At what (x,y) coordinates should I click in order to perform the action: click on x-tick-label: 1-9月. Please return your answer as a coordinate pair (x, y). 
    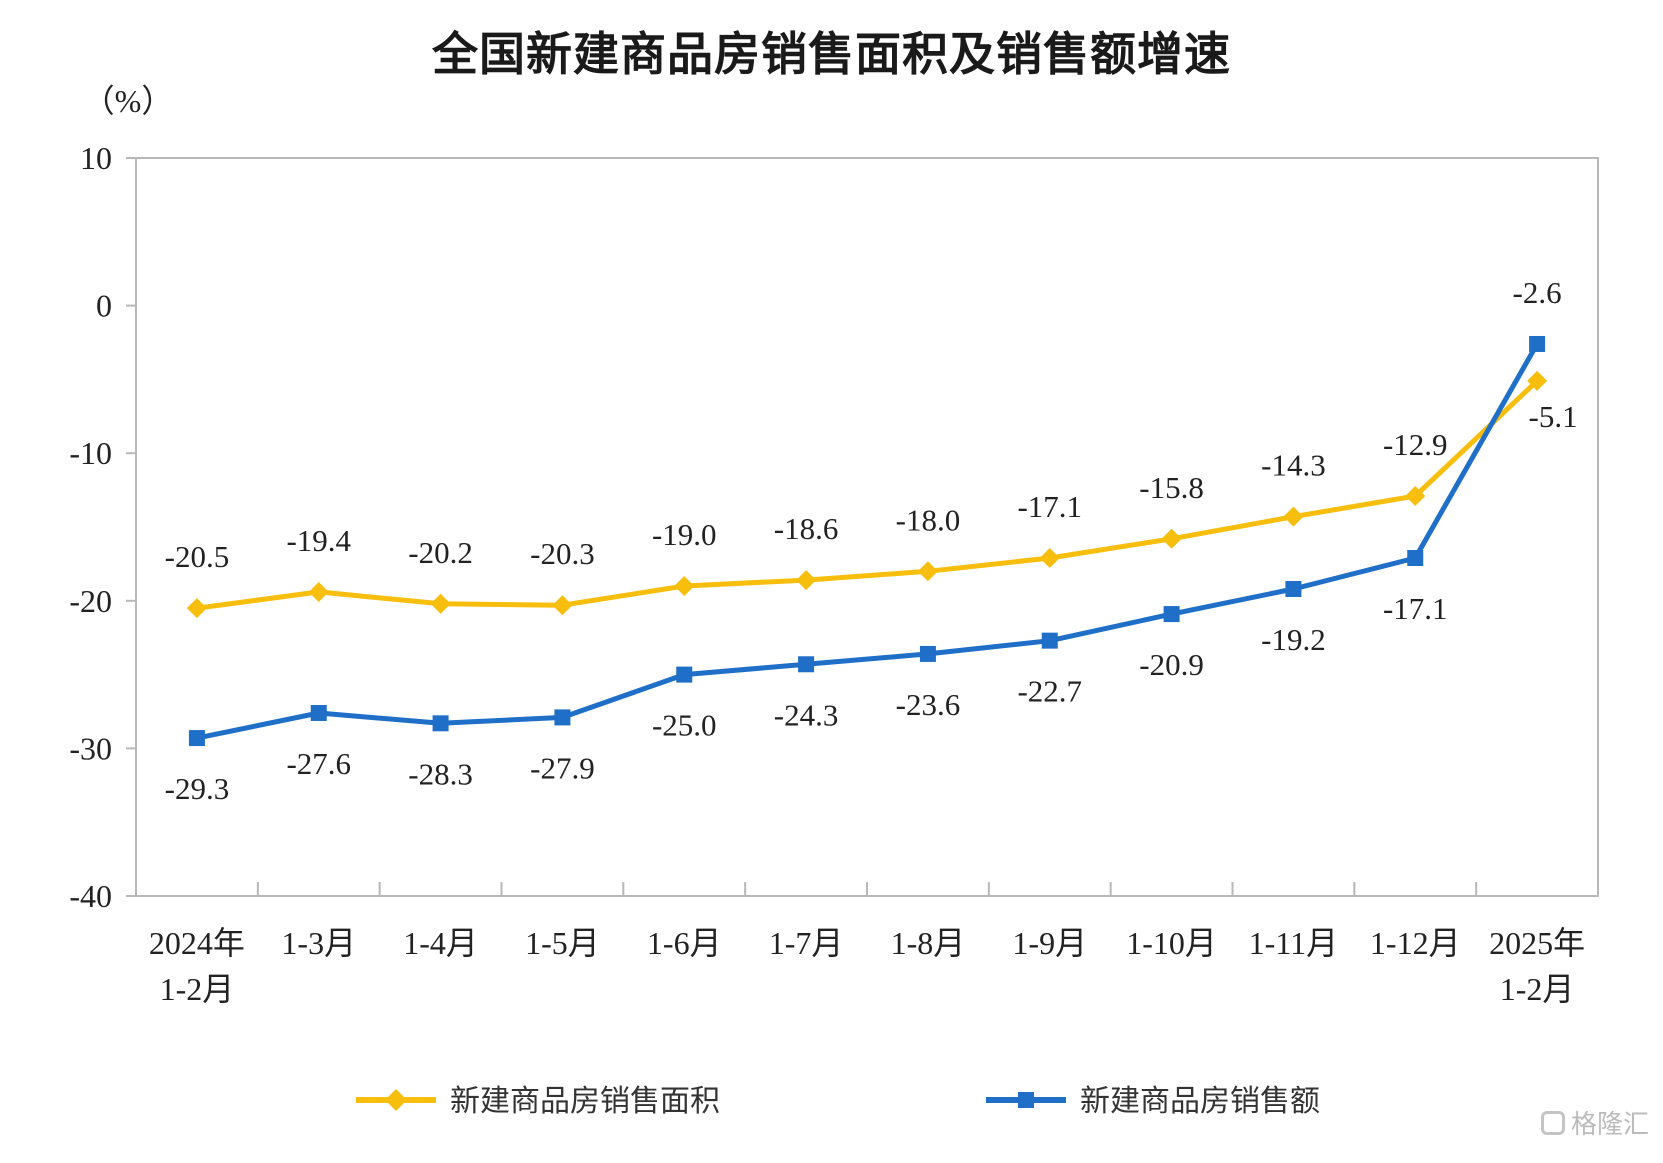
    Looking at the image, I should click on (1049, 943).